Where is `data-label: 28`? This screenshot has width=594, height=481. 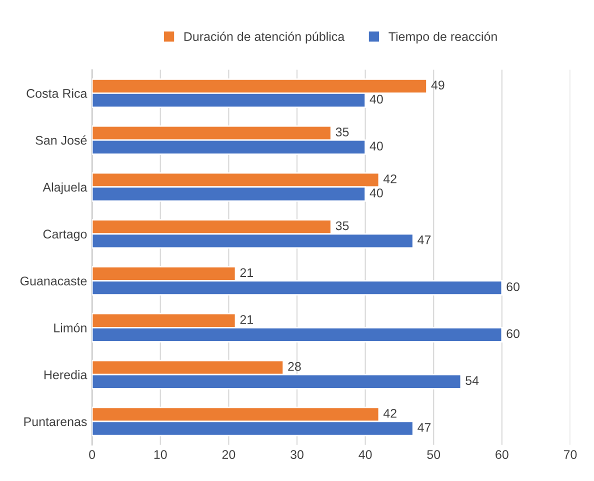
data-label: 28 is located at coordinates (294, 366).